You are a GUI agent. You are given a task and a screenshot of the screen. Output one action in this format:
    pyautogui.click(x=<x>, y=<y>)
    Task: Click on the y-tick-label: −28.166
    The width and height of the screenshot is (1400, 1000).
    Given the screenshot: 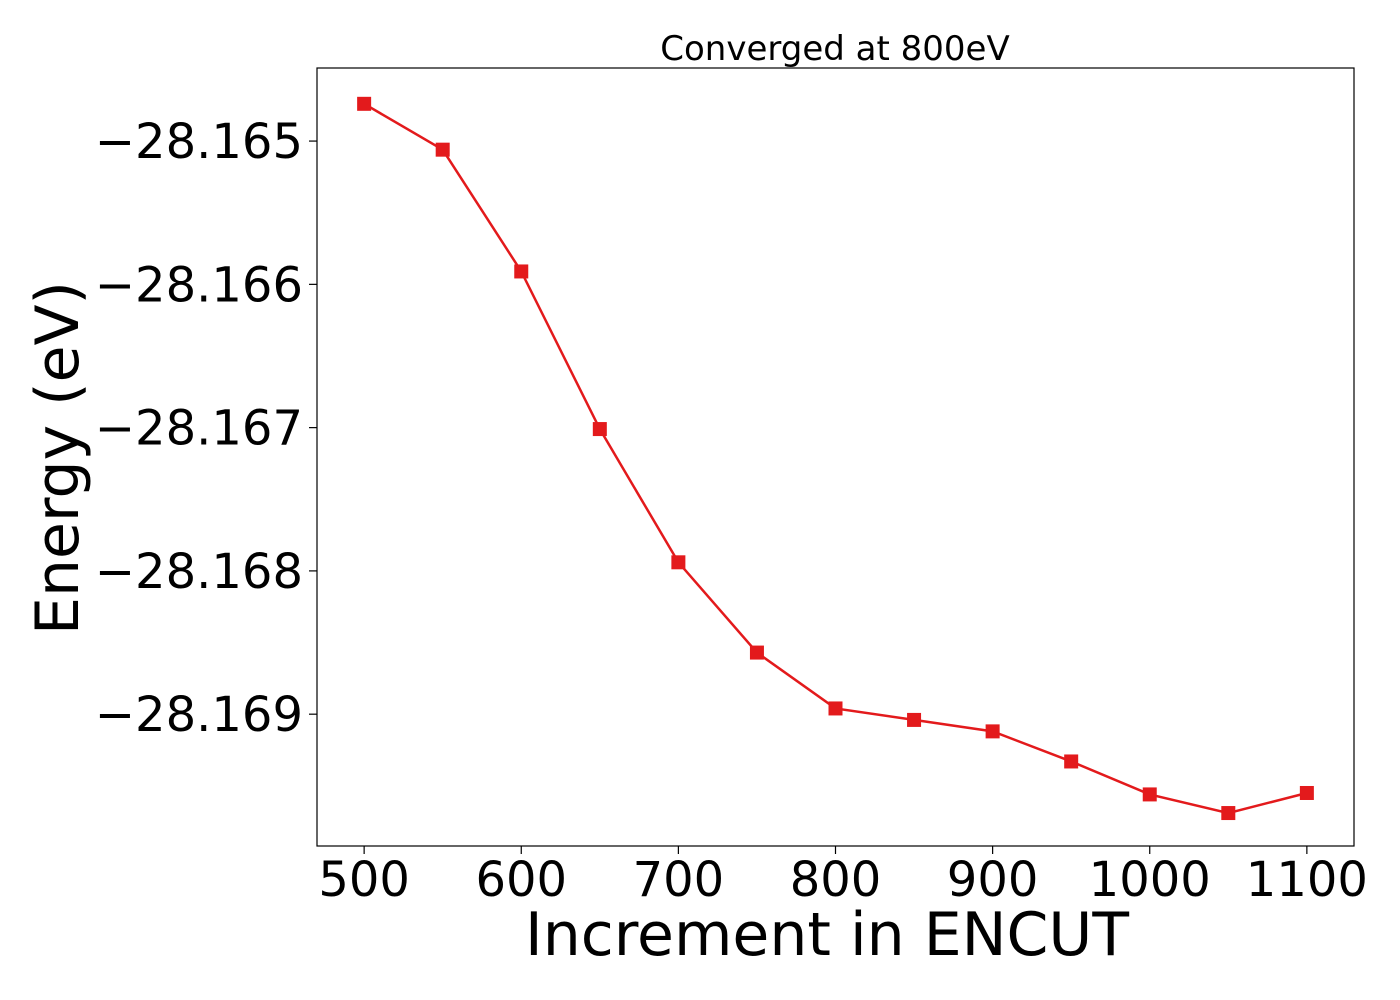 What is the action you would take?
    pyautogui.click(x=199, y=285)
    